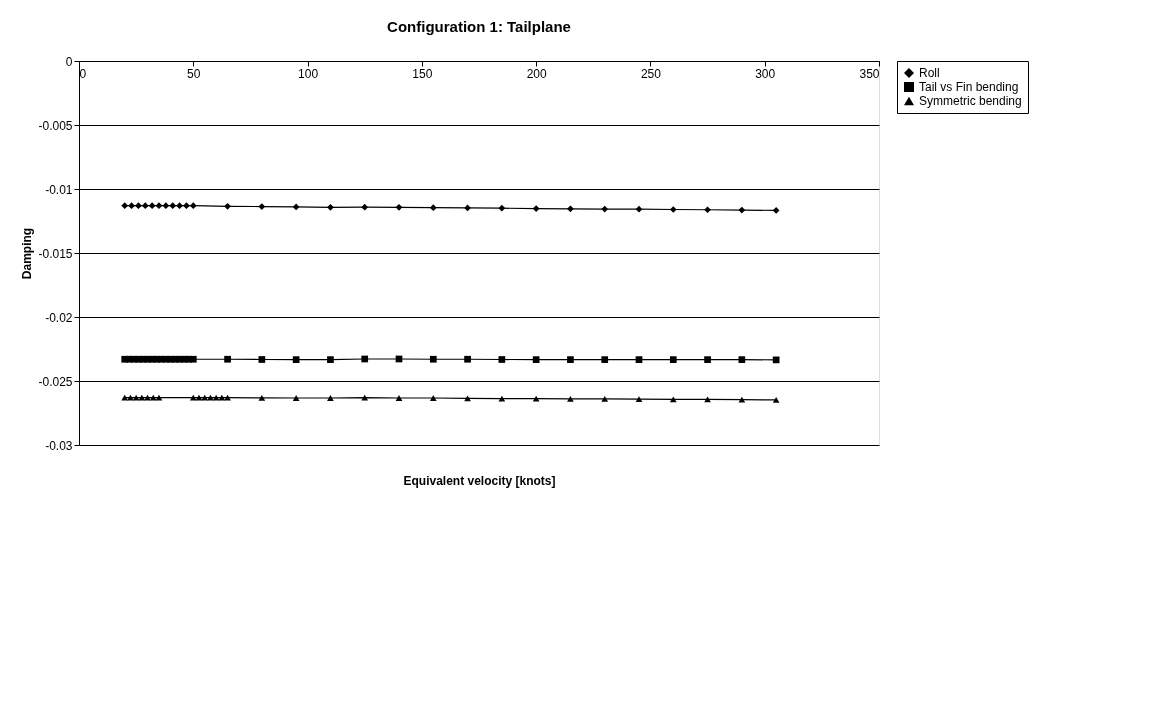 The image size is (1156, 717). What do you see at coordinates (651, 73) in the screenshot?
I see `x-tick-label: 250` at bounding box center [651, 73].